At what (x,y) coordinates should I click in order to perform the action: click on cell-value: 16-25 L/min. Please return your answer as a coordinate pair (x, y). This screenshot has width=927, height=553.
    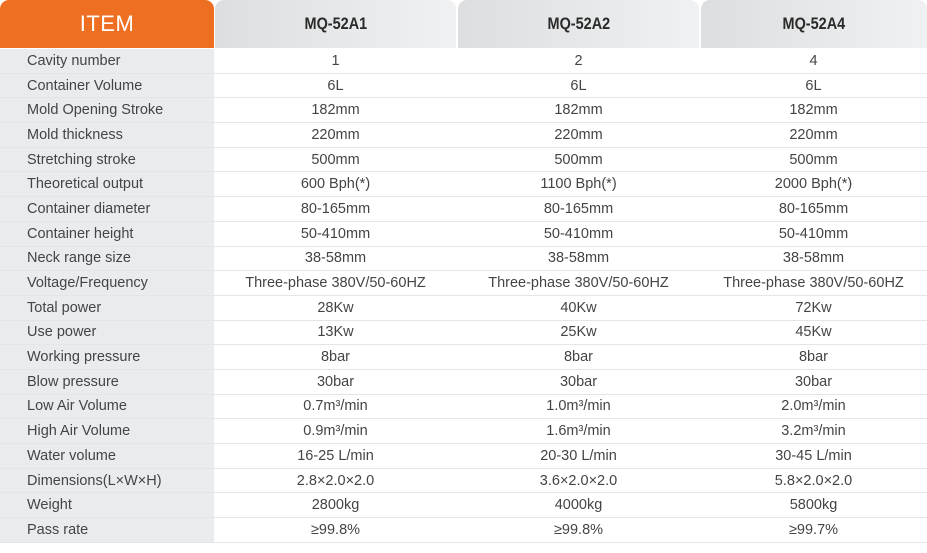
    Looking at the image, I should click on (335, 456).